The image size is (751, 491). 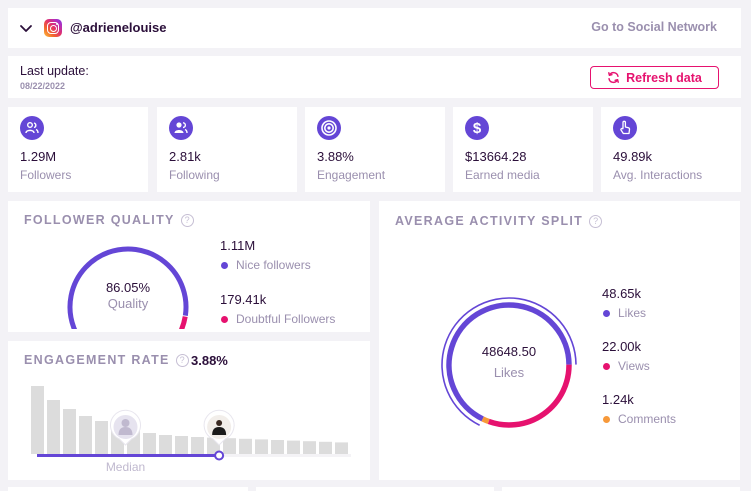 I want to click on stat-value: 2.81k, so click(x=185, y=156).